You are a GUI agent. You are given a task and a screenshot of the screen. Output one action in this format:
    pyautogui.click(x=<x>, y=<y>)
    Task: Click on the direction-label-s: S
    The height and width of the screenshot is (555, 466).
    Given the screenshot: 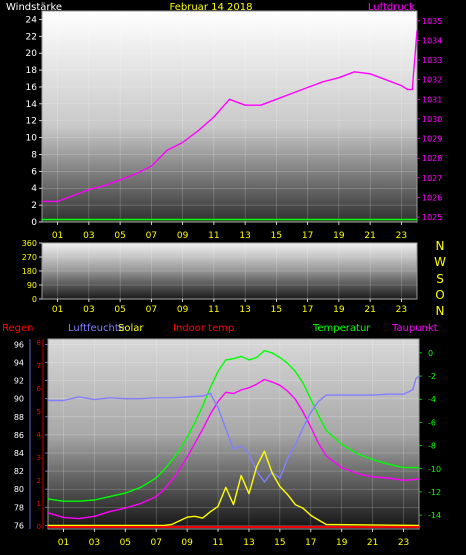 What is the action you would take?
    pyautogui.click(x=440, y=279)
    